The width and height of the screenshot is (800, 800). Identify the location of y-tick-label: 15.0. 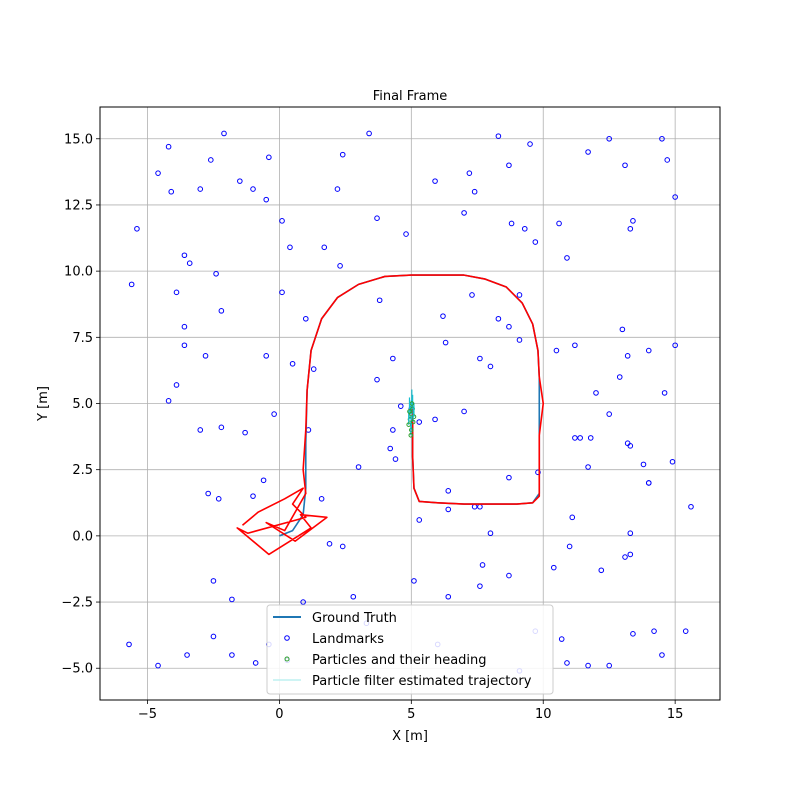
(78, 139).